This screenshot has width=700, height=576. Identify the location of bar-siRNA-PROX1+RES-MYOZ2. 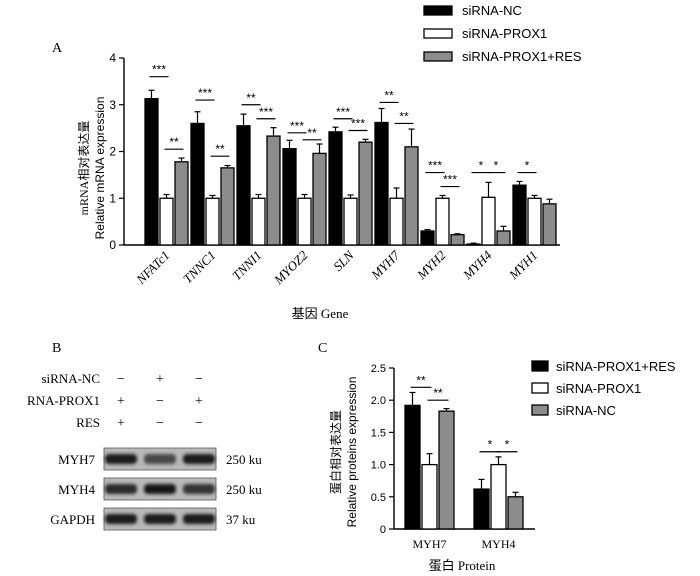
(319, 199).